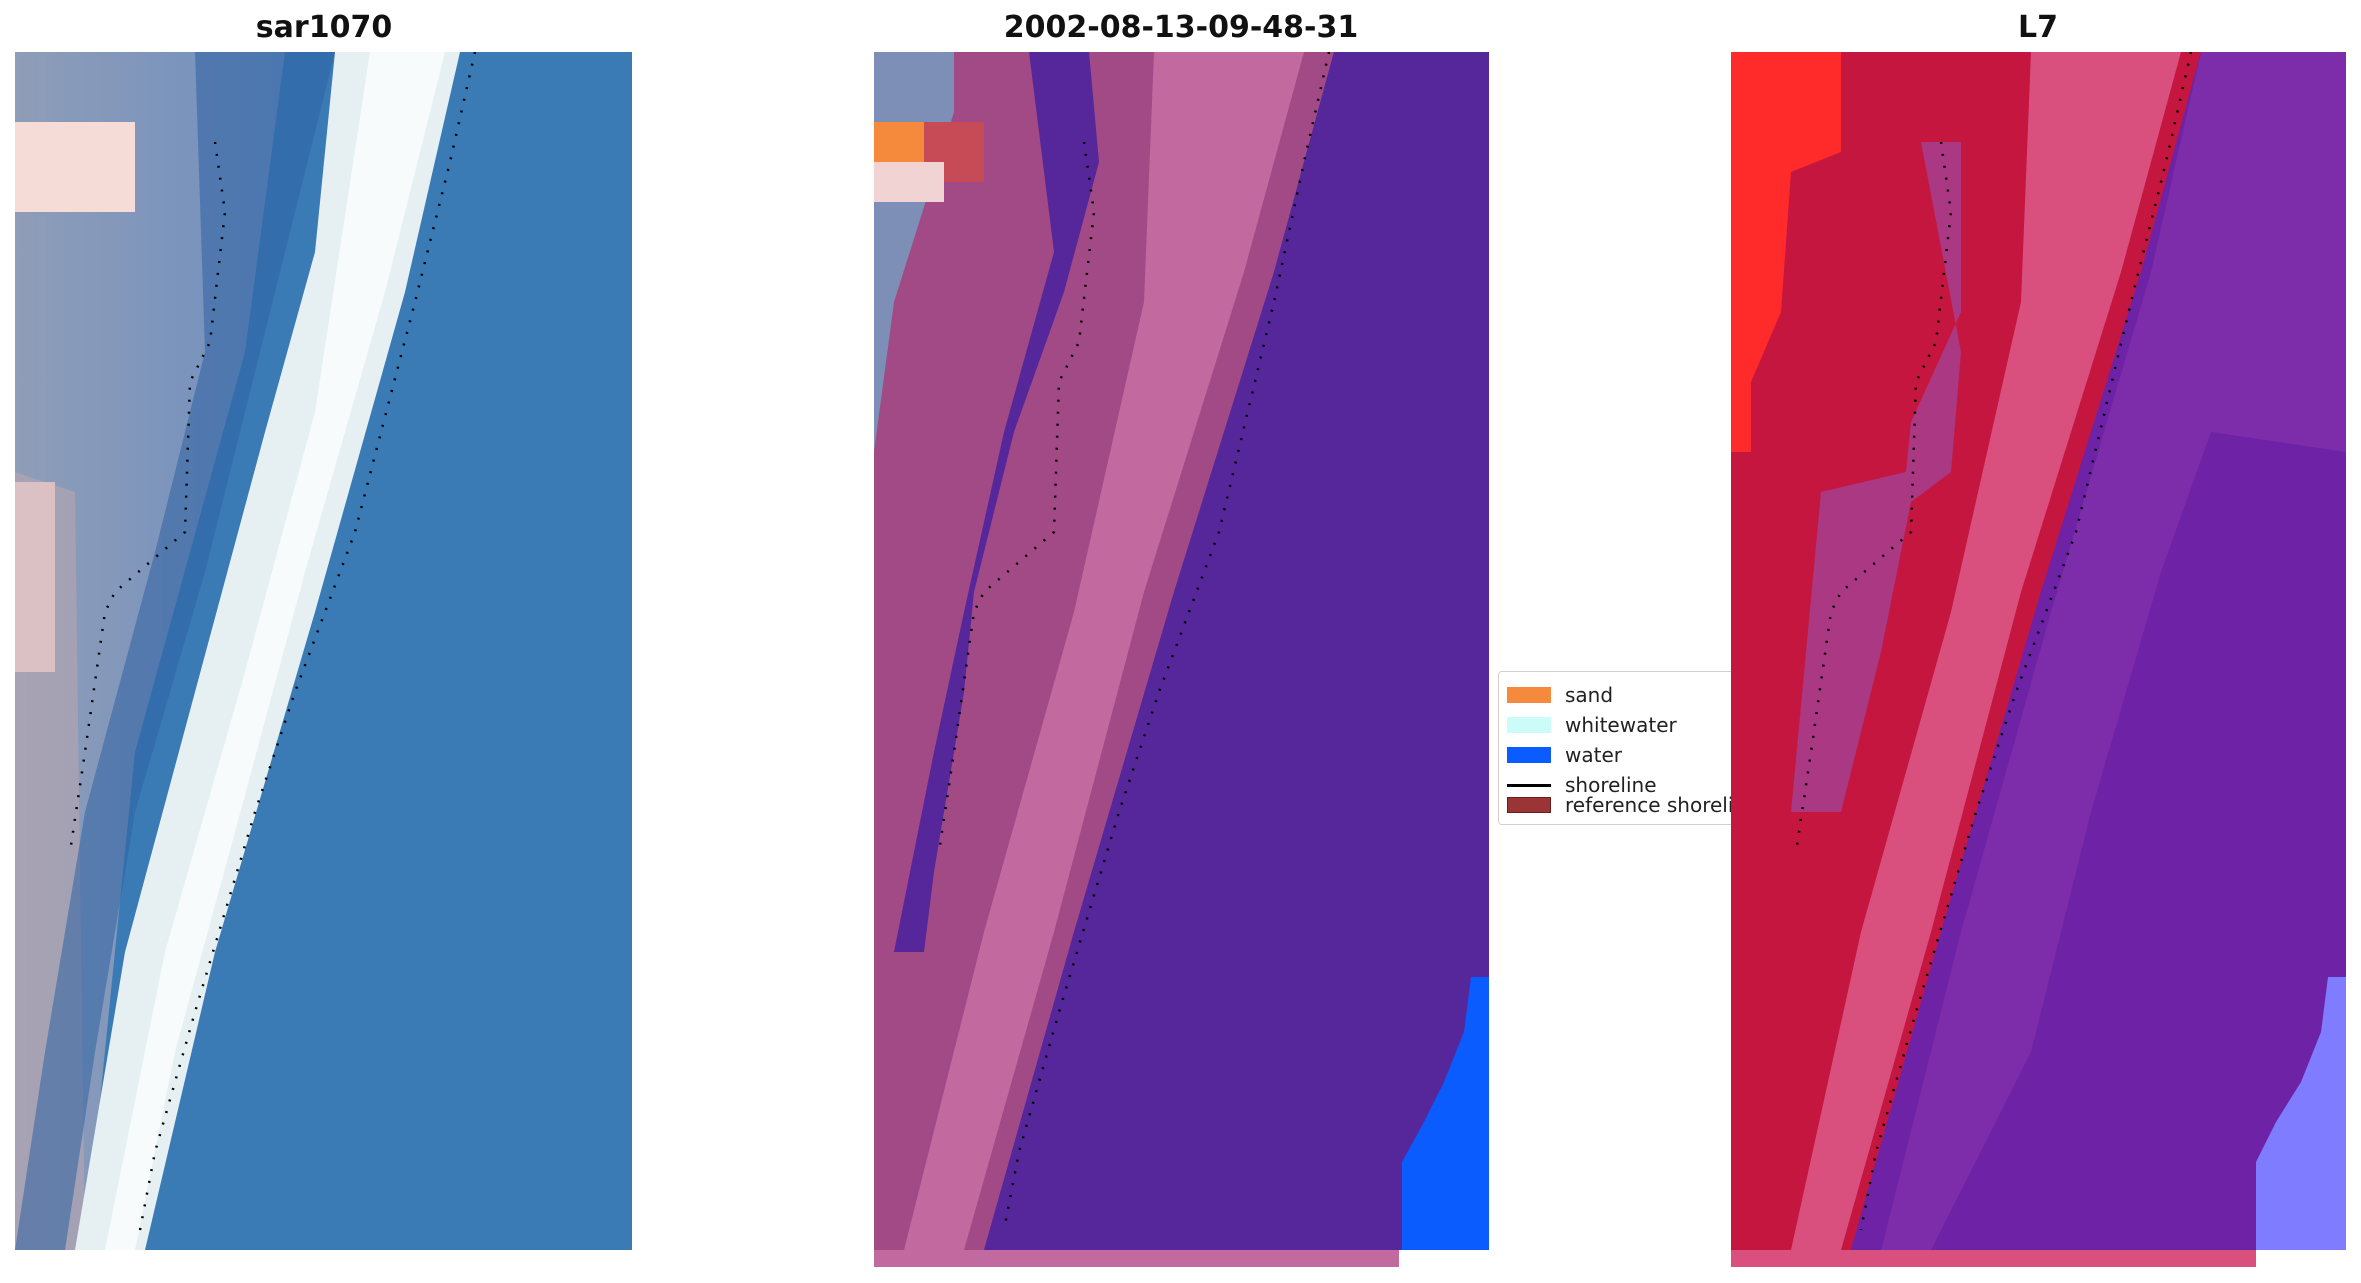  I want to click on reference-shoreline-swatch, so click(1529, 805).